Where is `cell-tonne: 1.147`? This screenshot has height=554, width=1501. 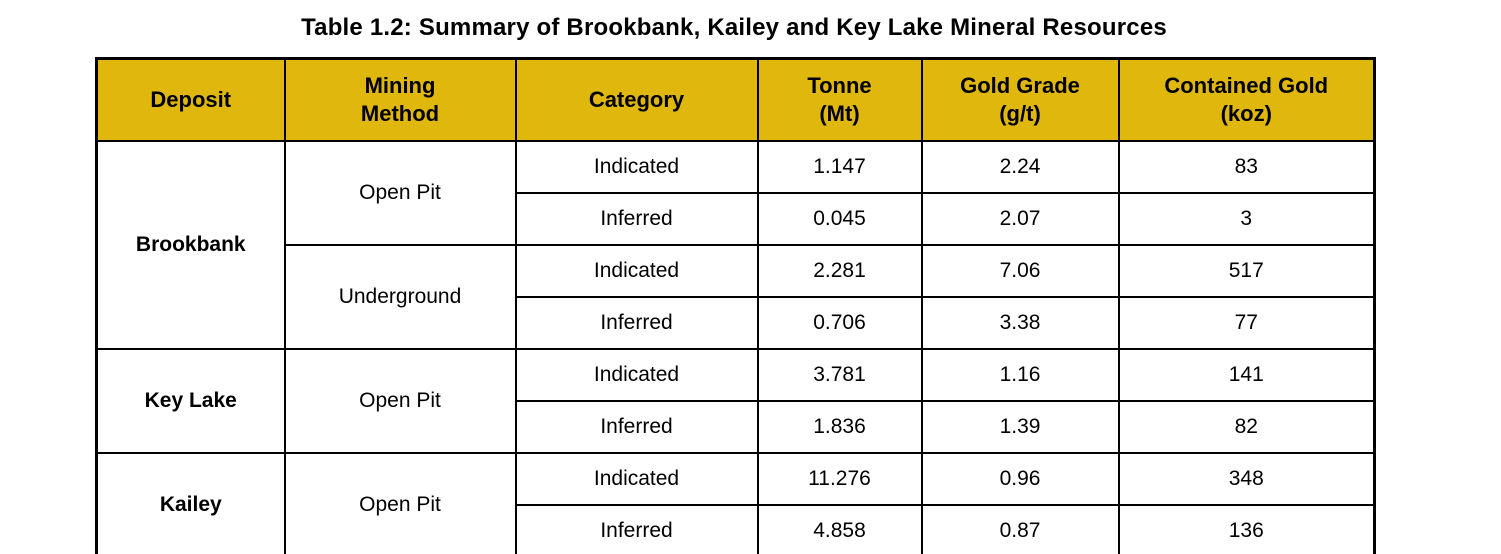
cell-tonne: 1.147 is located at coordinates (839, 167).